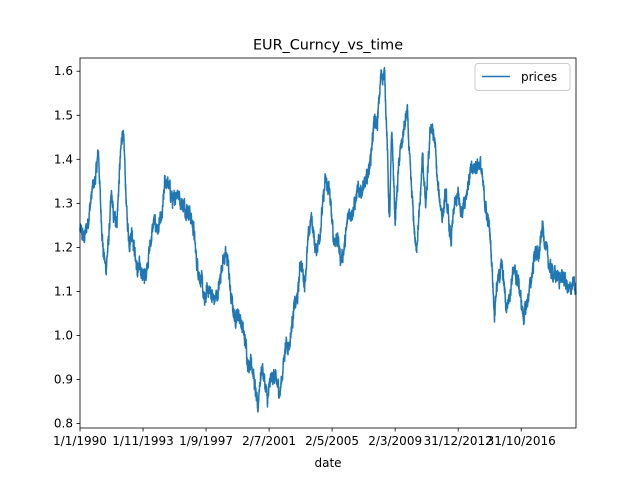  I want to click on y-tick-label: 1.2, so click(63, 247).